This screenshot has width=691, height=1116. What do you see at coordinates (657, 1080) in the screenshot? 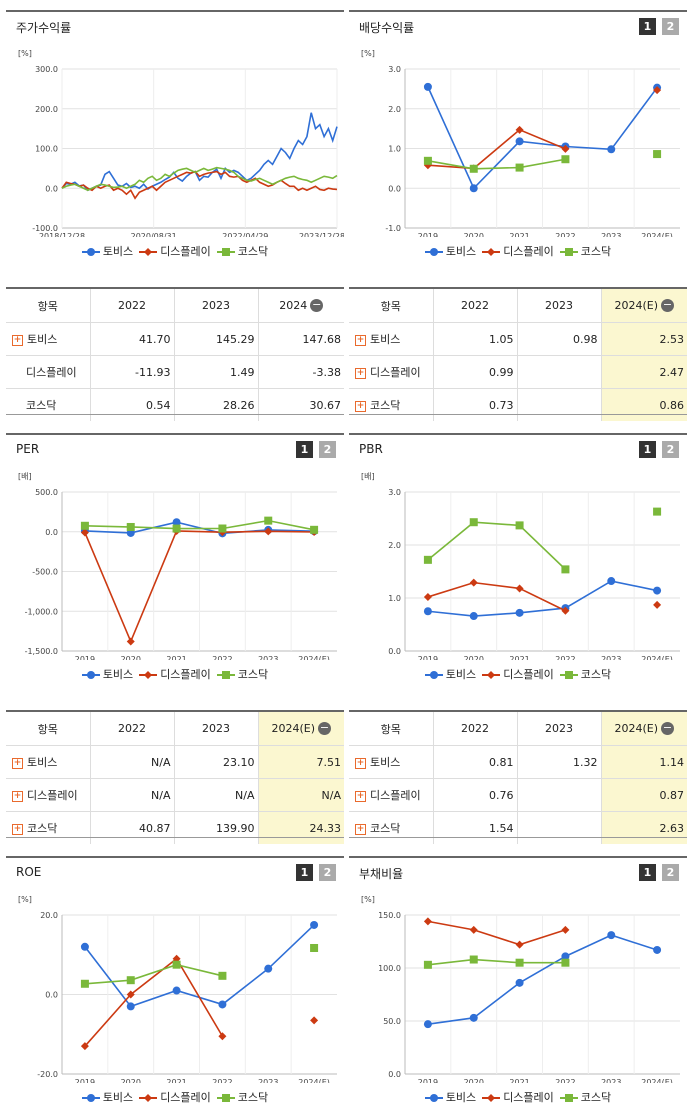
I see `x-tick-label: 2024(E)` at bounding box center [657, 1080].